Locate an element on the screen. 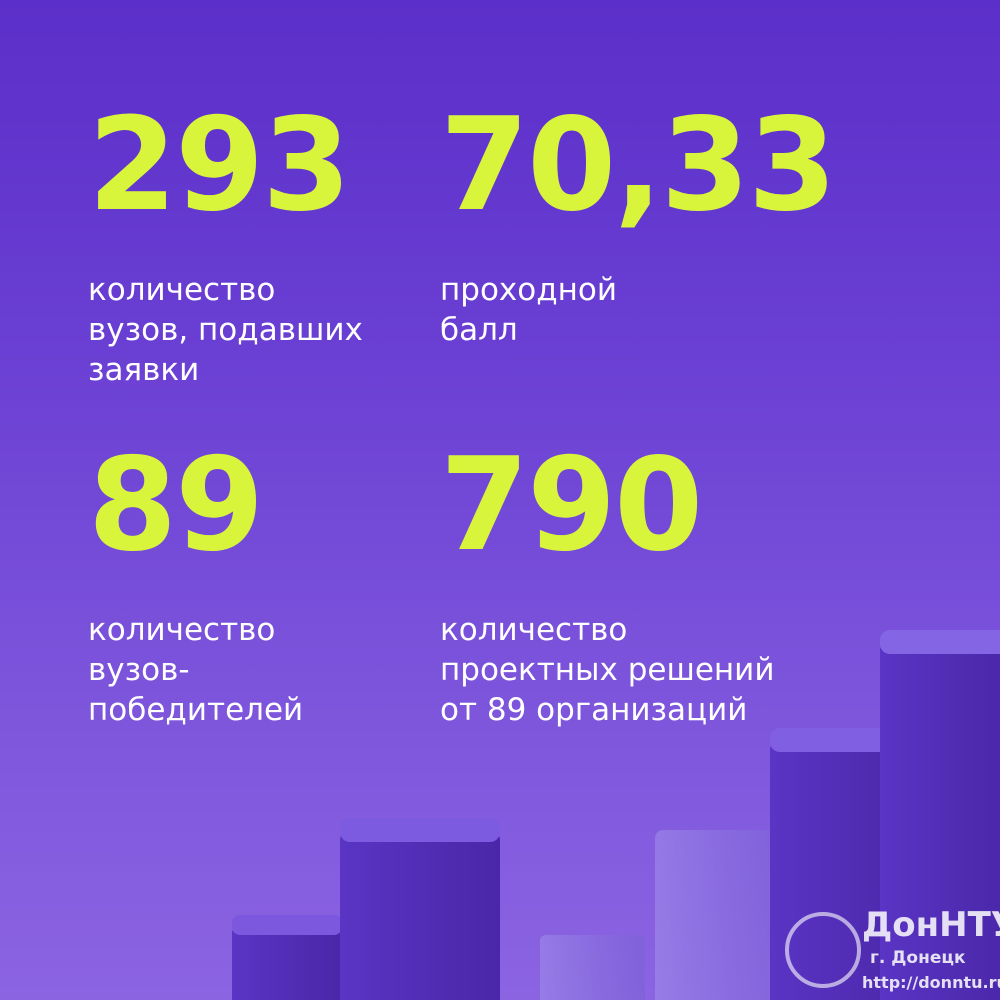 This screenshot has width=1000, height=1000. stat: 70,33 проходной балл is located at coordinates (638, 220).